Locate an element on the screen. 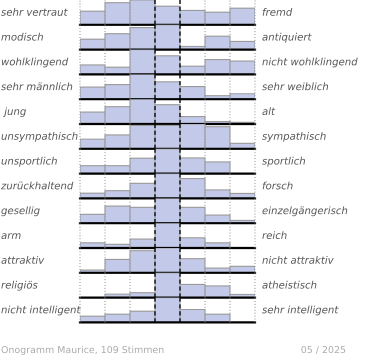 This screenshot has height=360, width=370. y2-axis-title: nicht attraktiv is located at coordinates (298, 260).